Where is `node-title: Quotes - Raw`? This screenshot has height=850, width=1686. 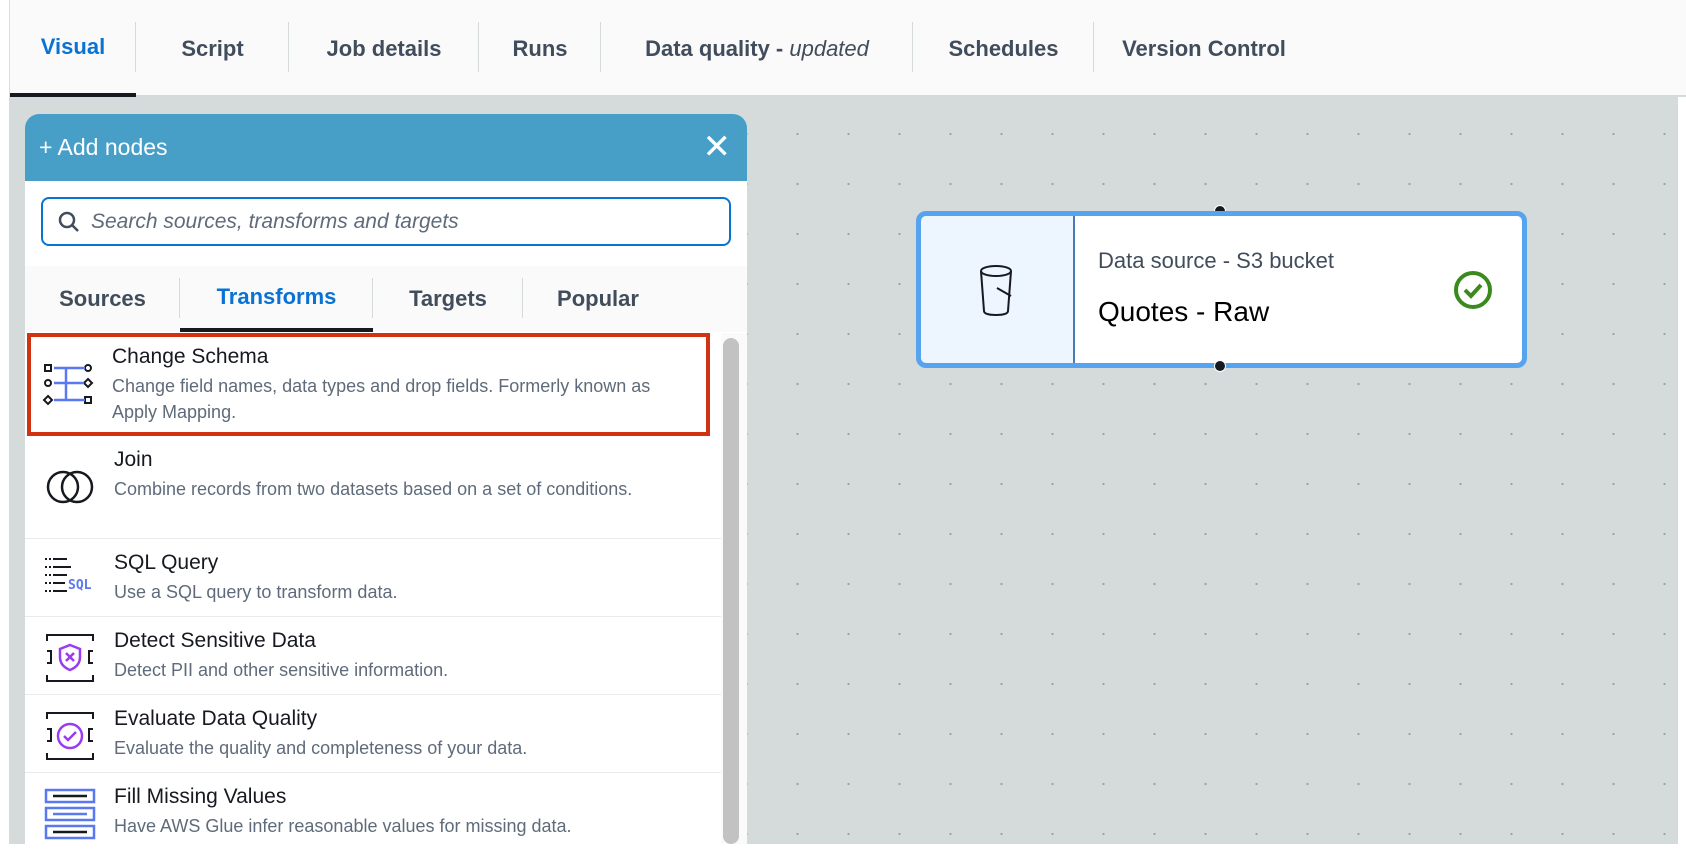 node-title: Quotes - Raw is located at coordinates (1184, 311).